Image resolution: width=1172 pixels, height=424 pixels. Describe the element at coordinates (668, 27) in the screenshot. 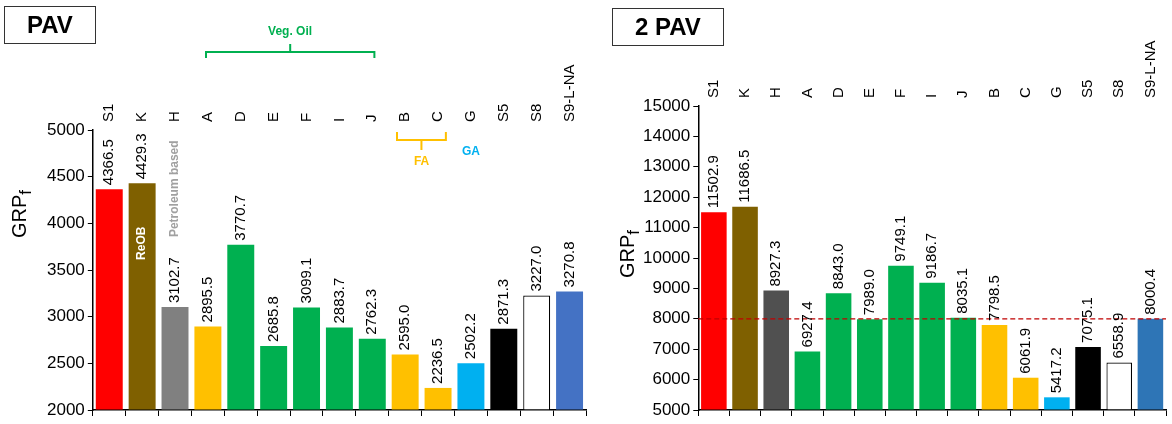

I see `chart-title: 2 PAV` at that location.